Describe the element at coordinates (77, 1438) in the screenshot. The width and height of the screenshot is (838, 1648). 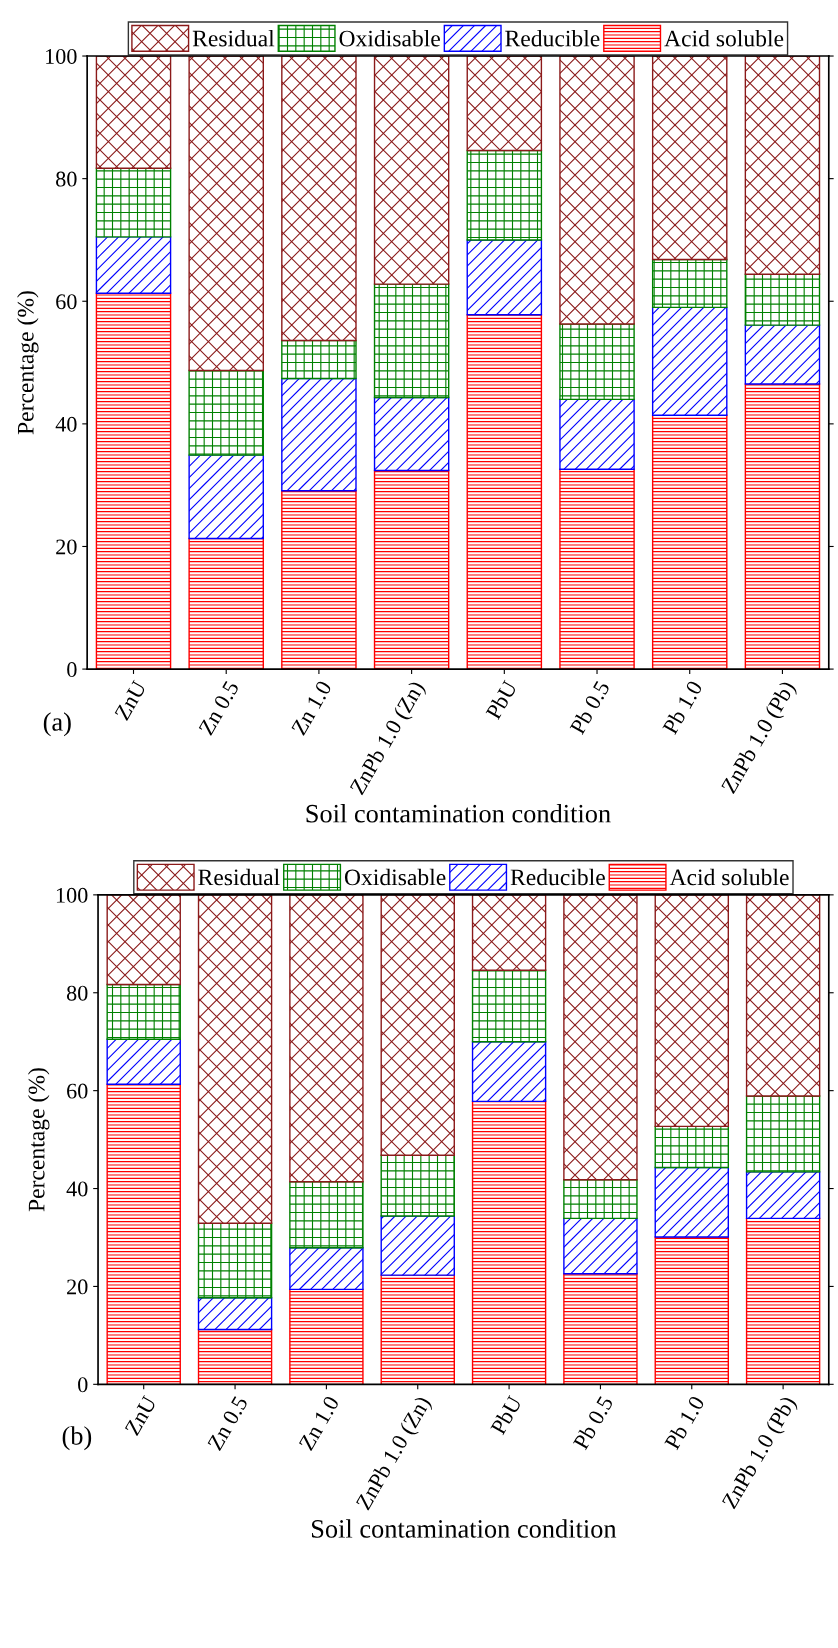
I see `text: (b)` at that location.